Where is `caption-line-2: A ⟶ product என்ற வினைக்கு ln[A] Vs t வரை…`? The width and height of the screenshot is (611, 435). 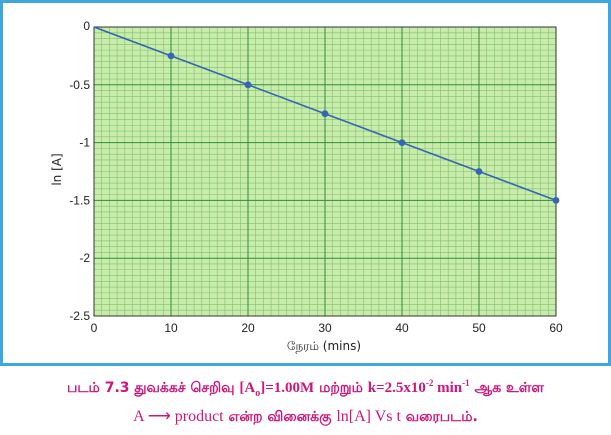 caption-line-2: A ⟶ product என்ற வினைக்கு ln[A] Vs t வரை… is located at coordinates (305, 417).